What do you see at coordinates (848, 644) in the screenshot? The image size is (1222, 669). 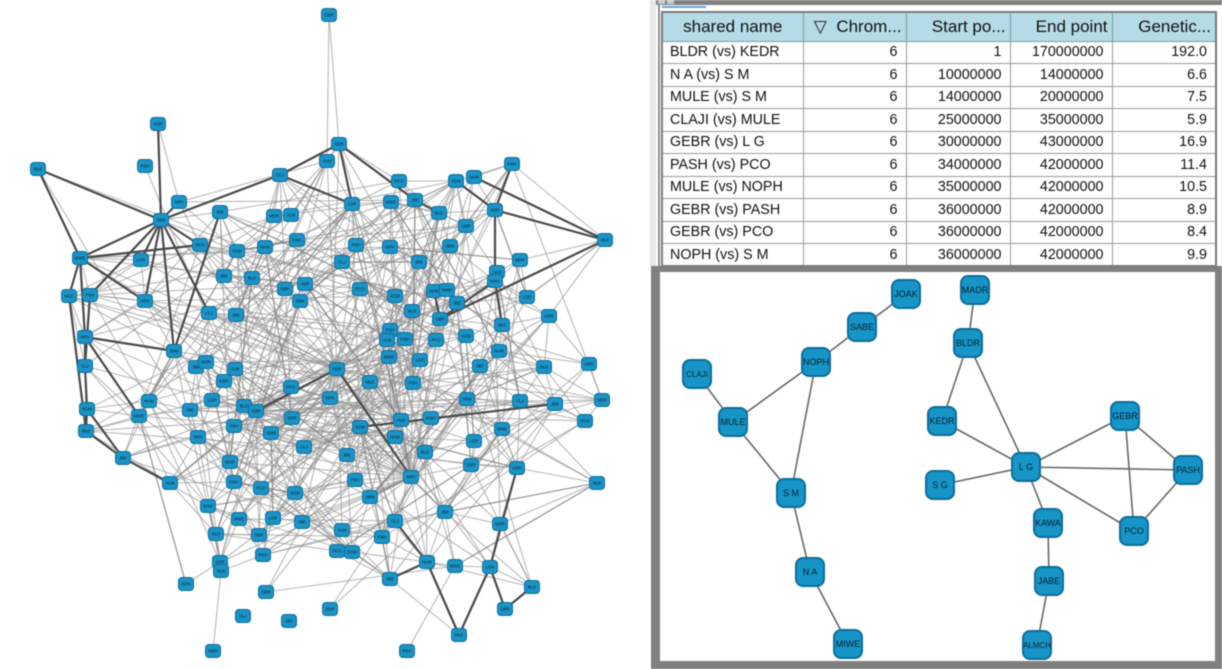 I see `svg-text: MIWE` at bounding box center [848, 644].